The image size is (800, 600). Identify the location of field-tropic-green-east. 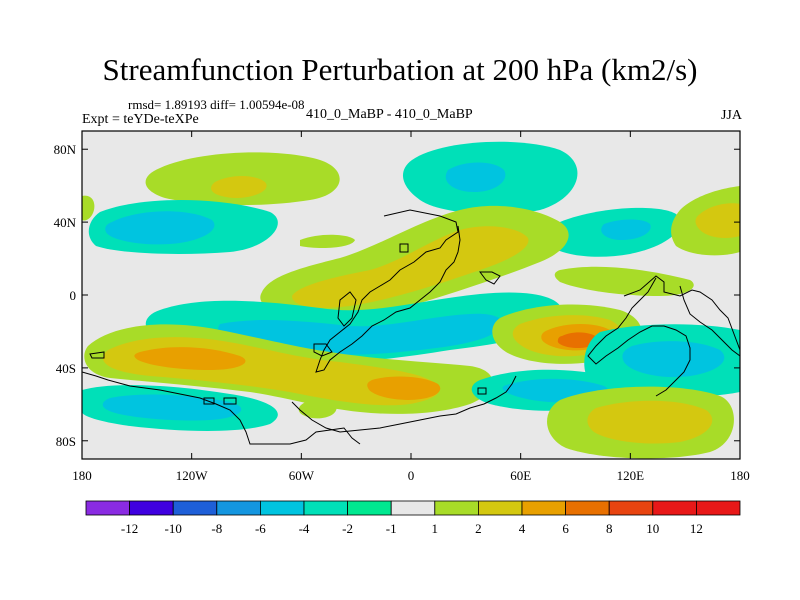
(624, 281).